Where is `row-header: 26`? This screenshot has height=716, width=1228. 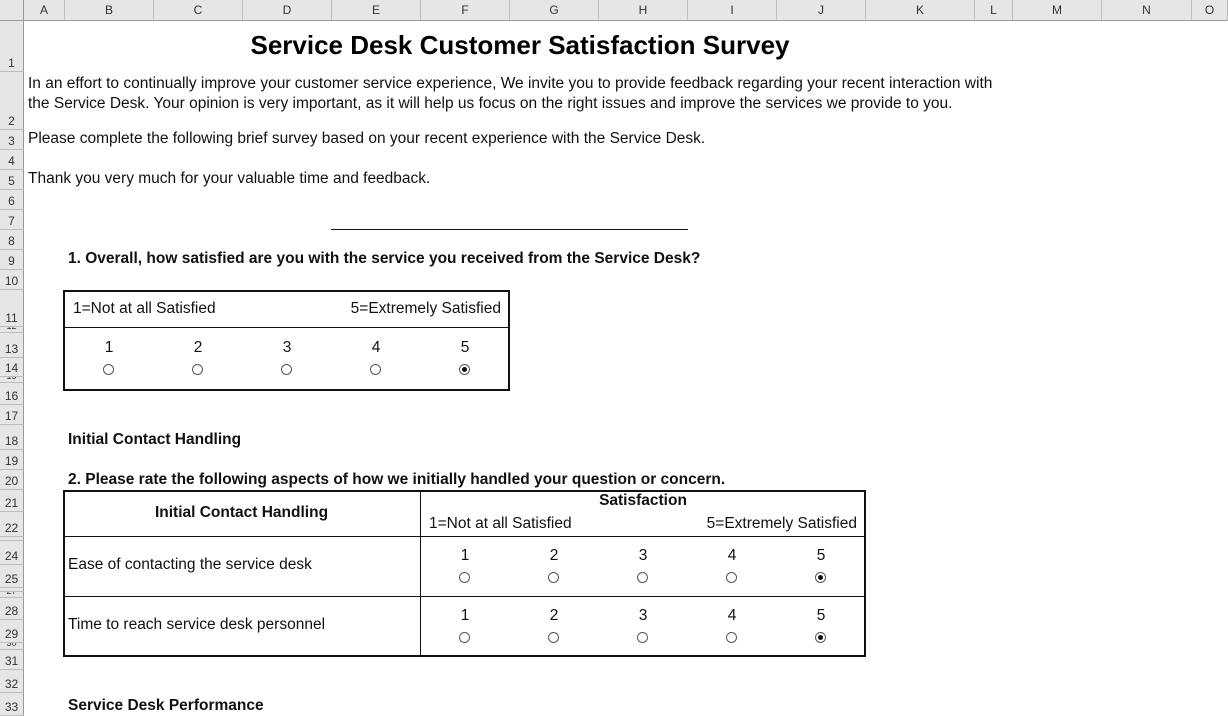 row-header: 26 is located at coordinates (12, 590).